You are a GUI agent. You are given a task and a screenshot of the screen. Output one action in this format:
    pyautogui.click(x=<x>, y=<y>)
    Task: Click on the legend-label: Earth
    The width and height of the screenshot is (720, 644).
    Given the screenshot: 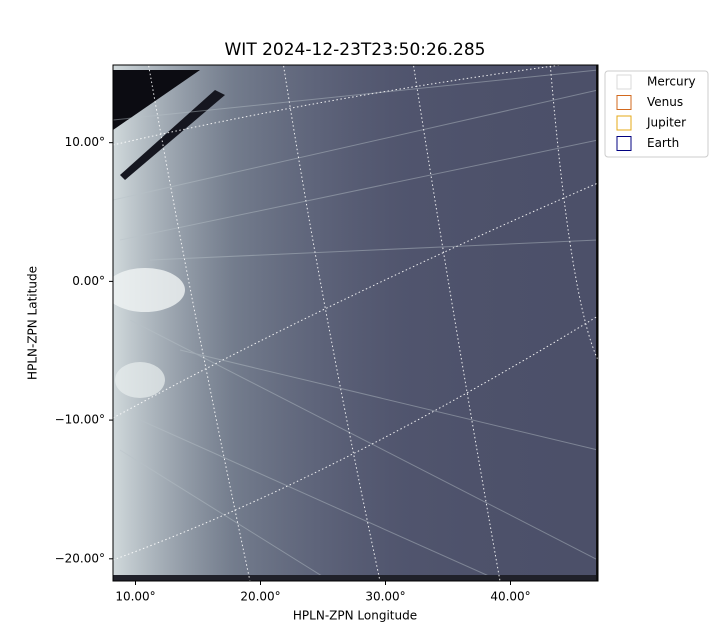 What is the action you would take?
    pyautogui.click(x=663, y=143)
    